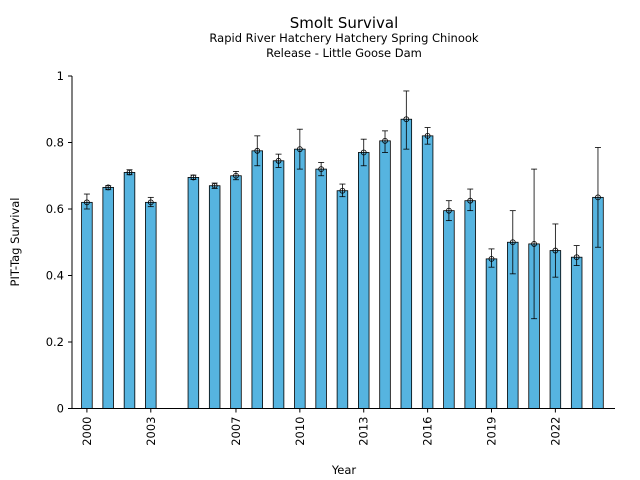 The width and height of the screenshot is (640, 480). What do you see at coordinates (344, 23) in the screenshot?
I see `chart-title: Smolt Survival` at bounding box center [344, 23].